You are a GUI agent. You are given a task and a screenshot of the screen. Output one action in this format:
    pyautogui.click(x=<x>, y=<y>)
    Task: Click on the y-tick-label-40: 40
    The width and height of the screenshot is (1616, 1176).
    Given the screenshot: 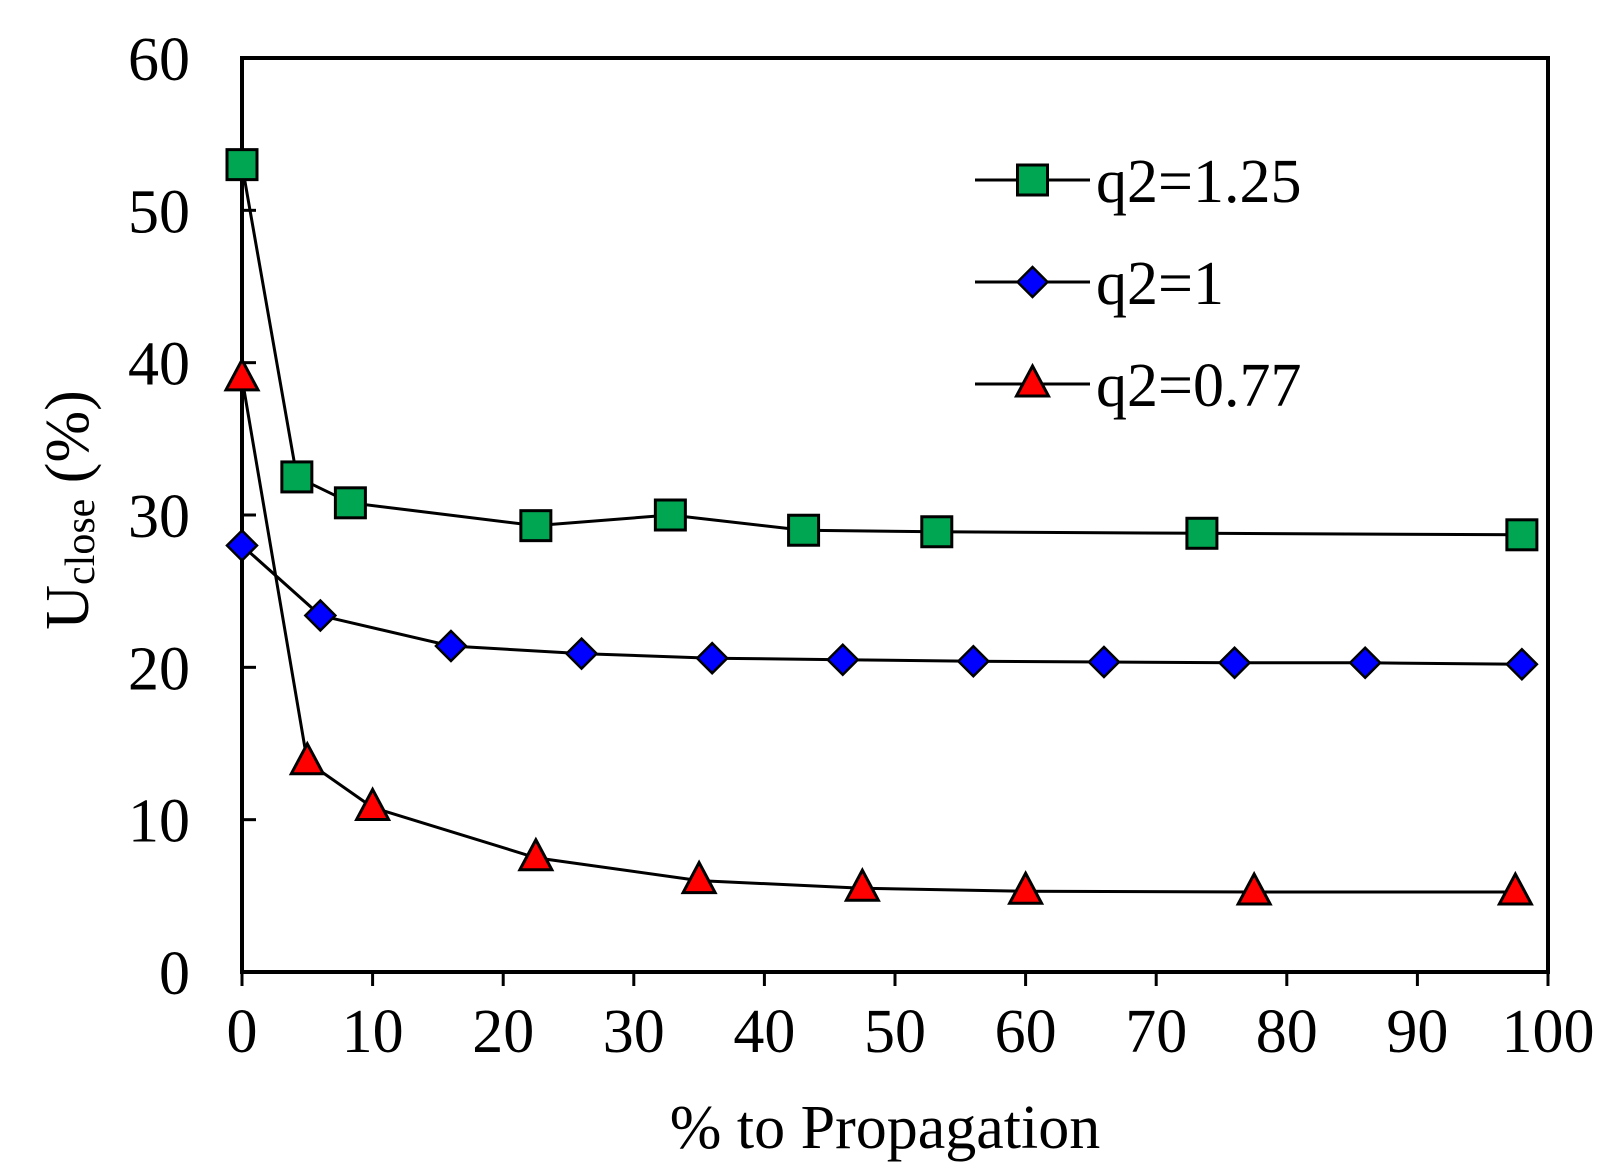 What is the action you would take?
    pyautogui.click(x=159, y=365)
    